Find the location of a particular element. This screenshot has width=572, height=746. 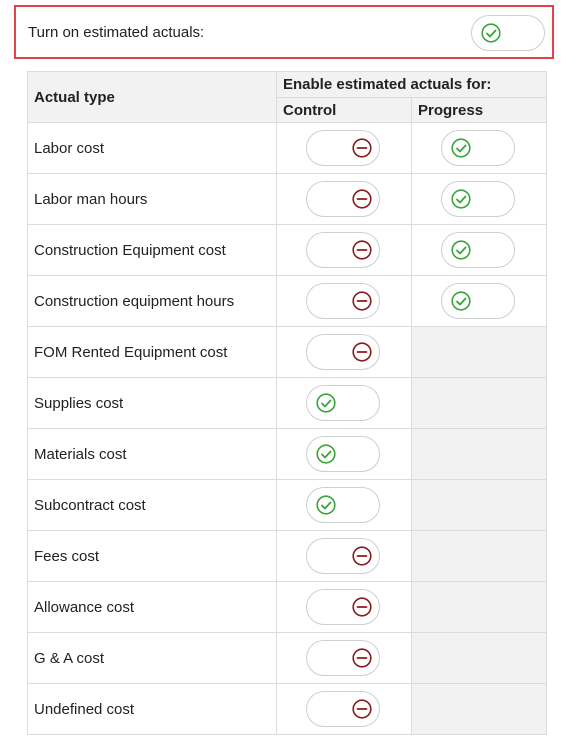

actual-type-name: Labor man hours is located at coordinates (152, 199).